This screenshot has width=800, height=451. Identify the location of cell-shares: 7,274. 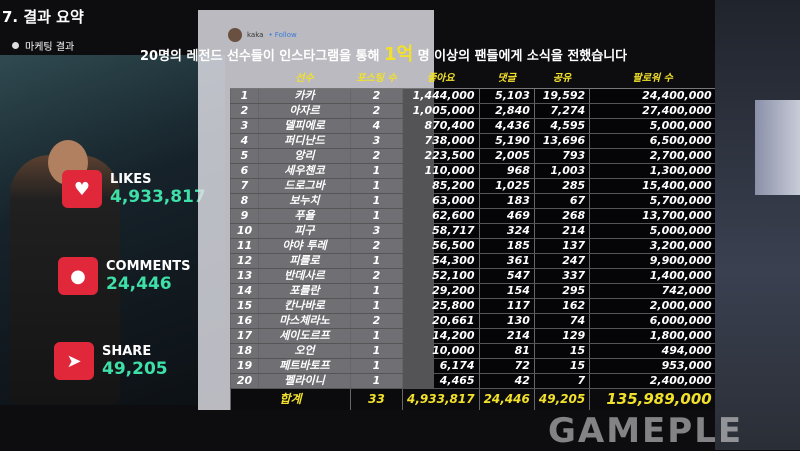
(561, 111).